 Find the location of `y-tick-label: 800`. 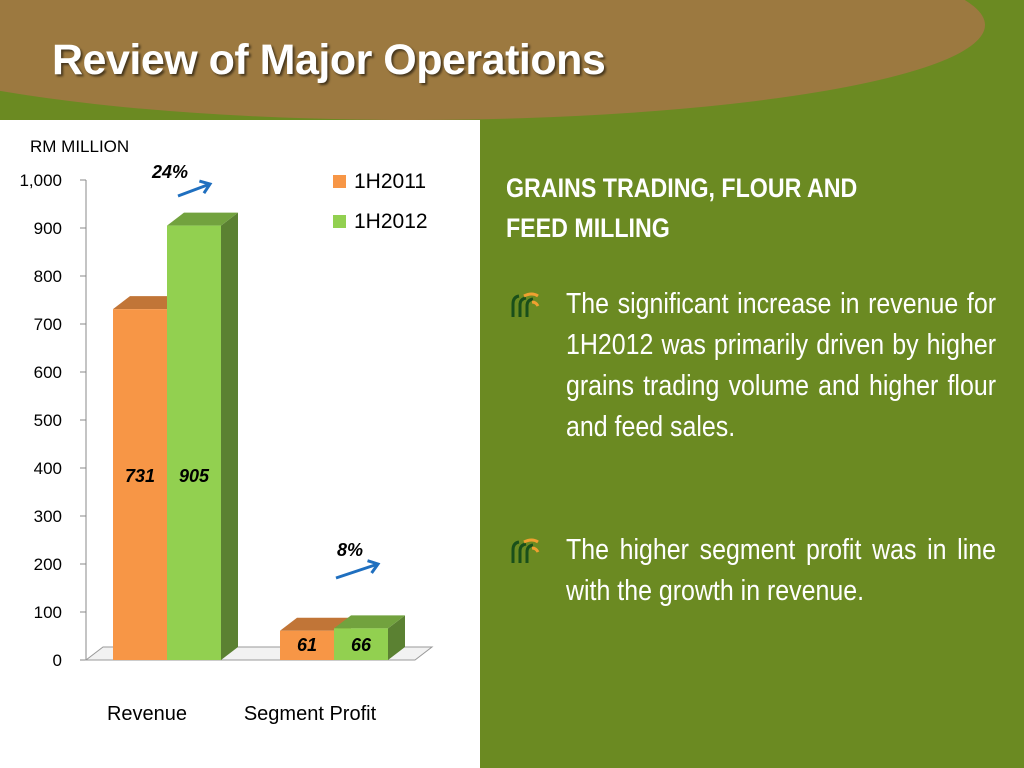

y-tick-label: 800 is located at coordinates (48, 276).